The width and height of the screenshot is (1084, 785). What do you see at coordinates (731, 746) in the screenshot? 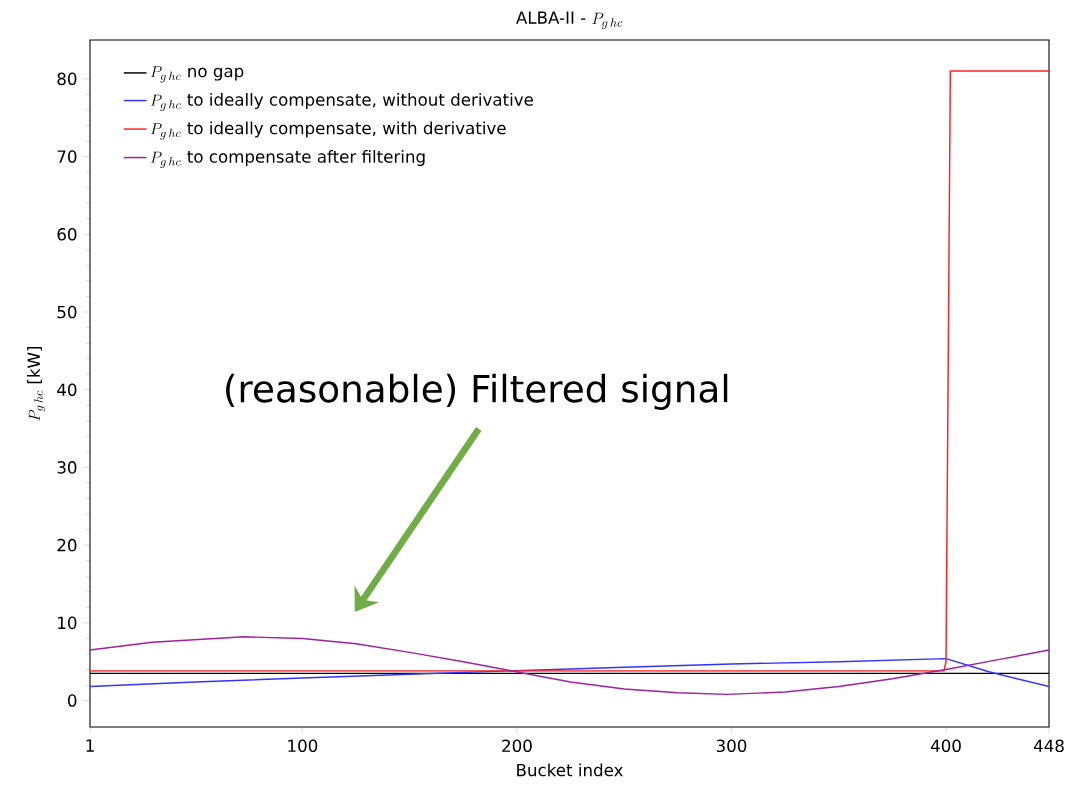
I see `x-tick-label: 300` at bounding box center [731, 746].